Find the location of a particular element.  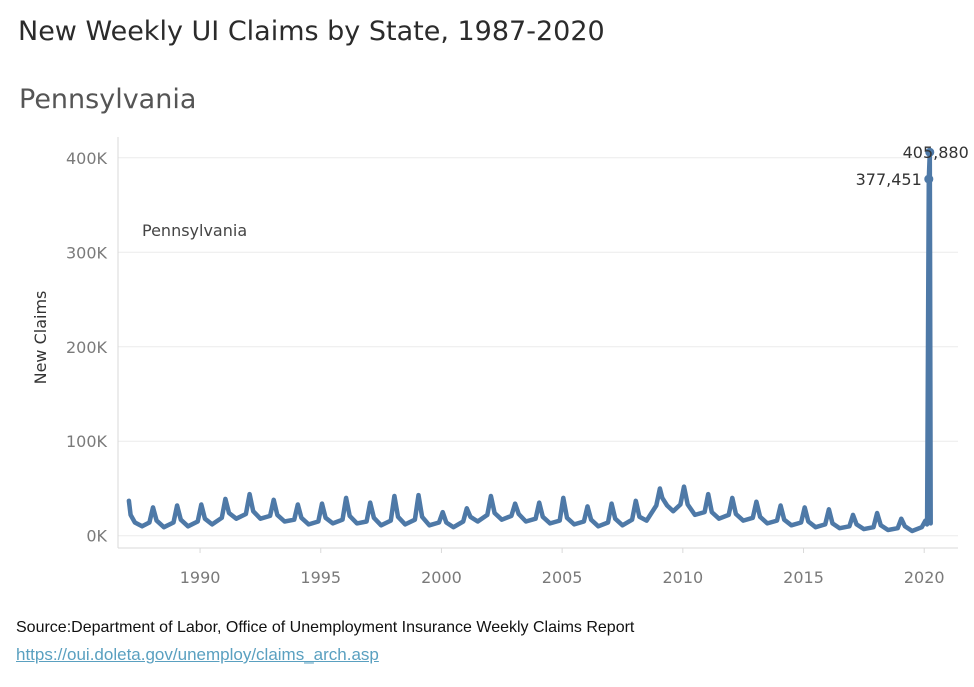

chart-subtitle: Pennsylvania is located at coordinates (108, 99).